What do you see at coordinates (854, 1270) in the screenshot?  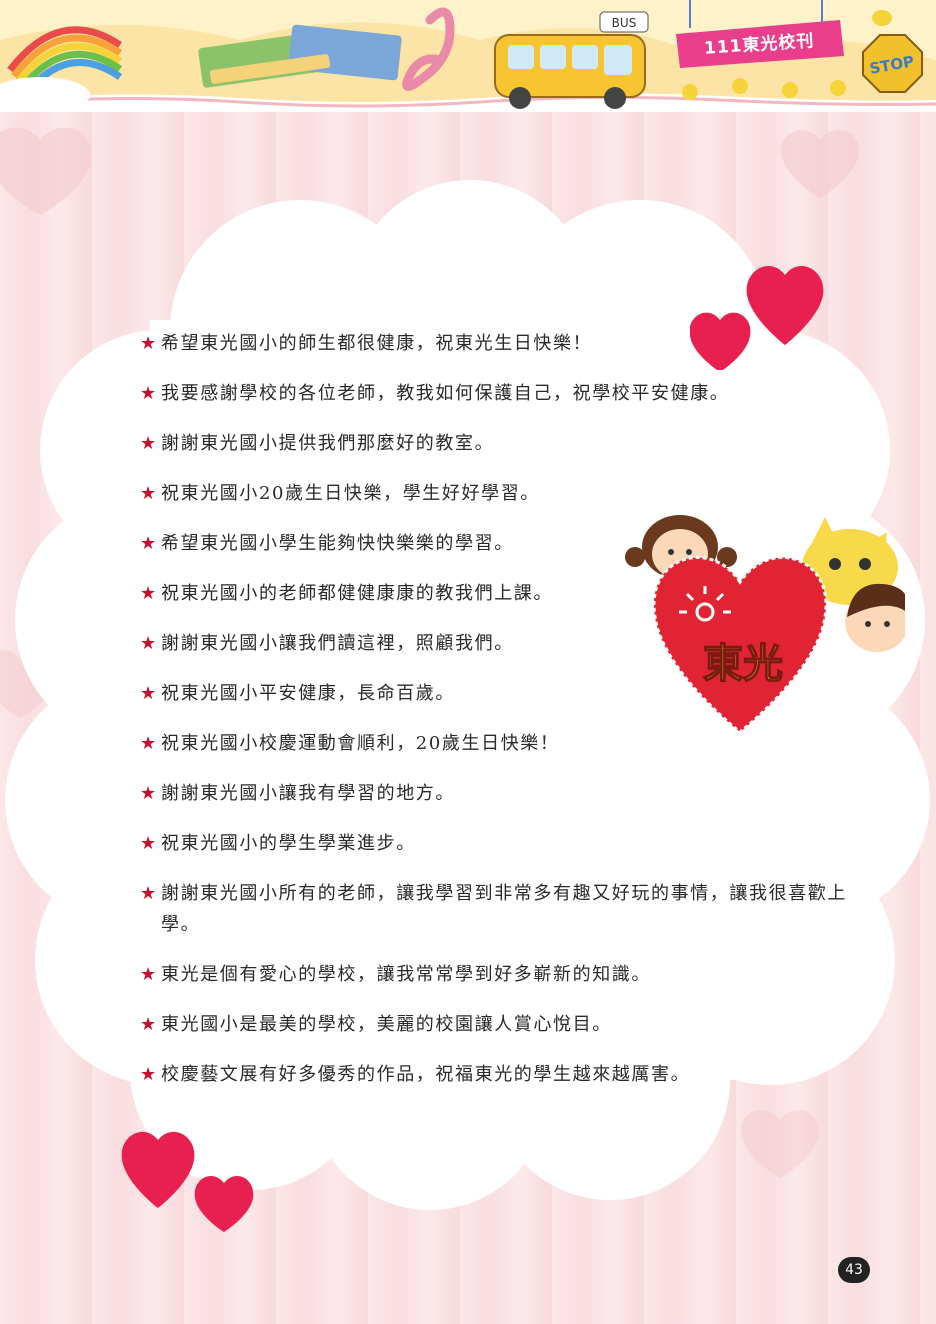 I see `page-number: 43` at bounding box center [854, 1270].